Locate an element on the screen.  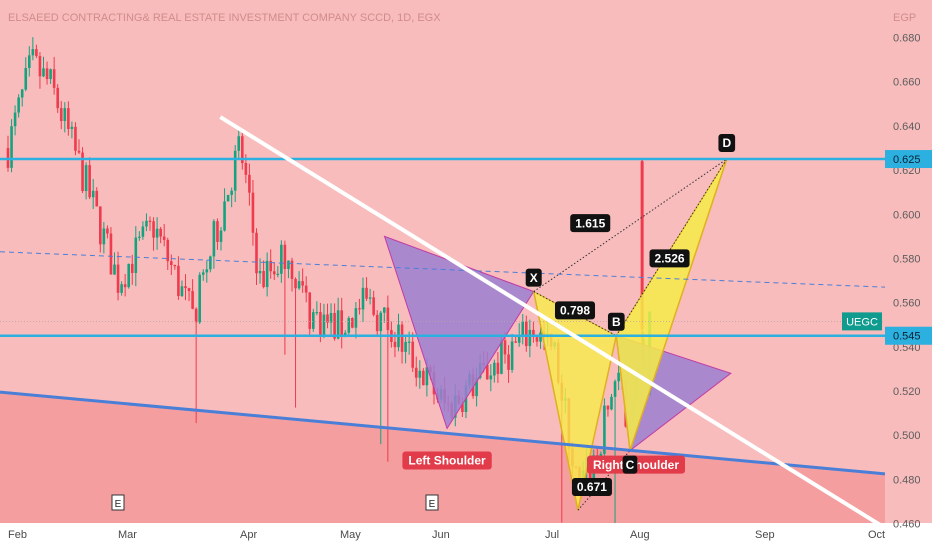
ratio-bd-label: 2.526 is located at coordinates (669, 258).